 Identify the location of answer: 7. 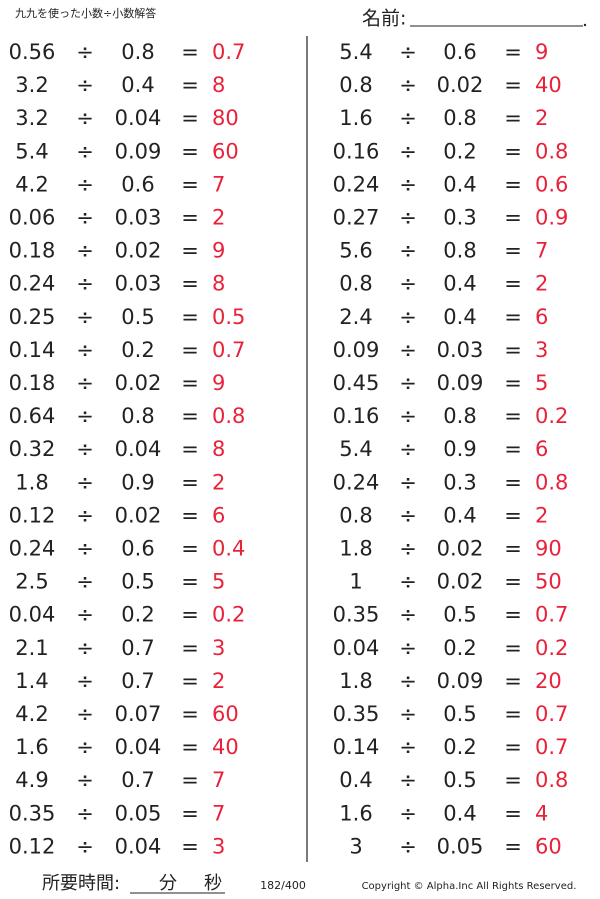
(218, 184).